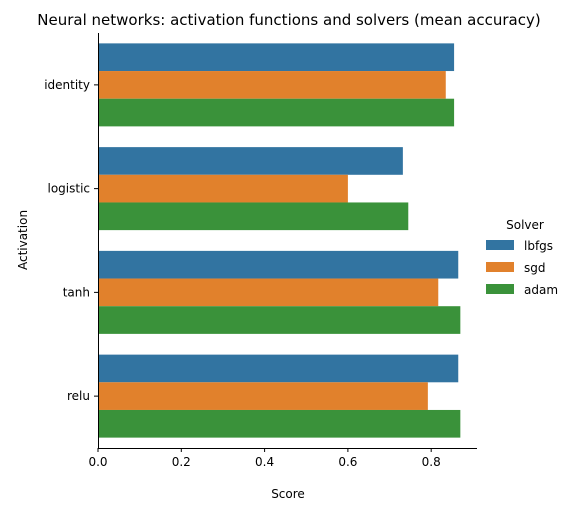  What do you see at coordinates (500, 245) in the screenshot?
I see `legend-swatch-lbfgs` at bounding box center [500, 245].